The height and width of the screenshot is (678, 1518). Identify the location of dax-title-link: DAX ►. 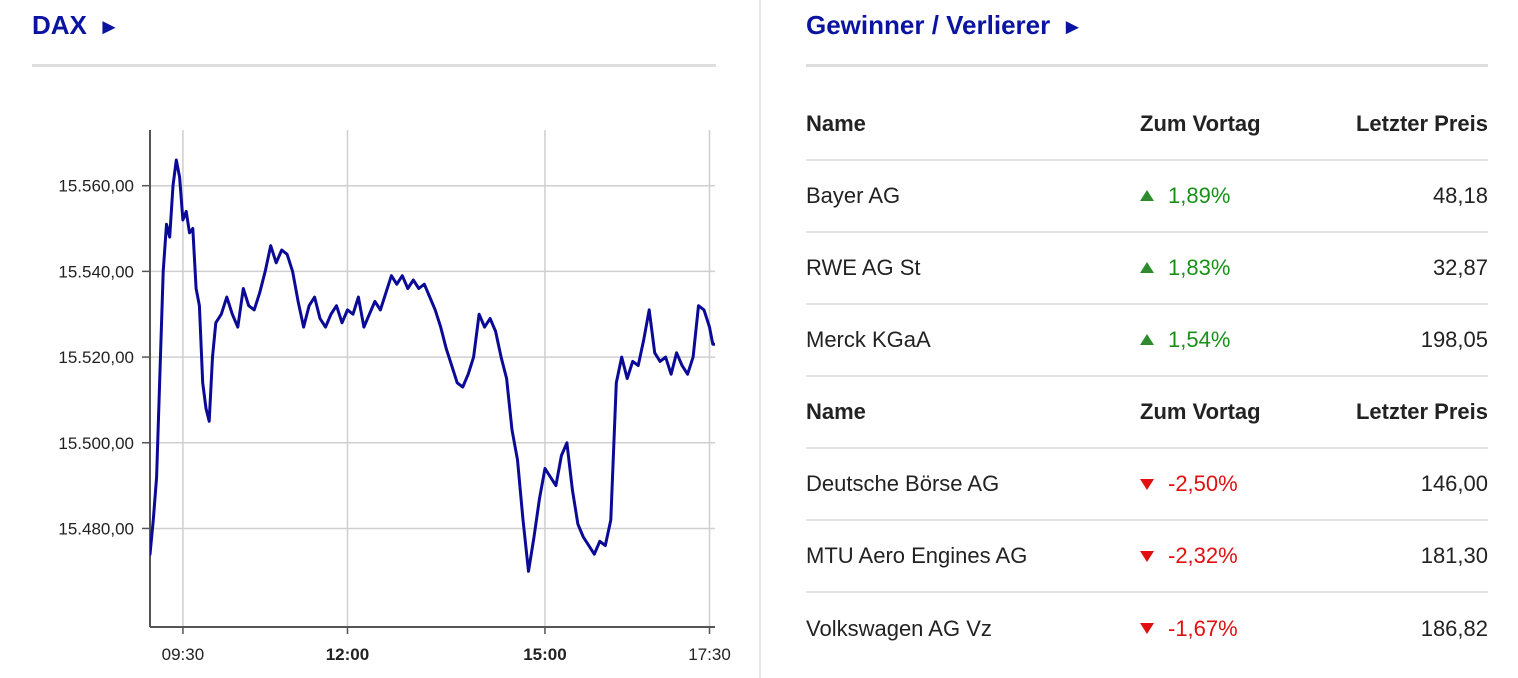
(76, 25).